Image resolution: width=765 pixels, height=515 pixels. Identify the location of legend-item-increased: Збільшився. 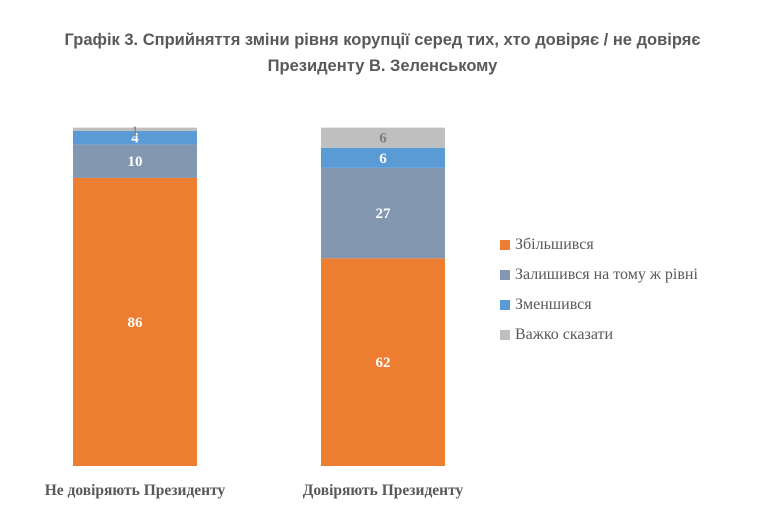
(599, 245).